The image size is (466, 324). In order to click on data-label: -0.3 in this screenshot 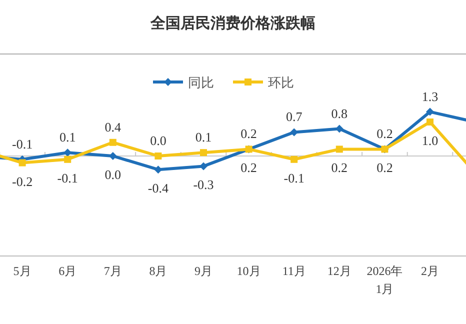, I will do `click(203, 184)`.